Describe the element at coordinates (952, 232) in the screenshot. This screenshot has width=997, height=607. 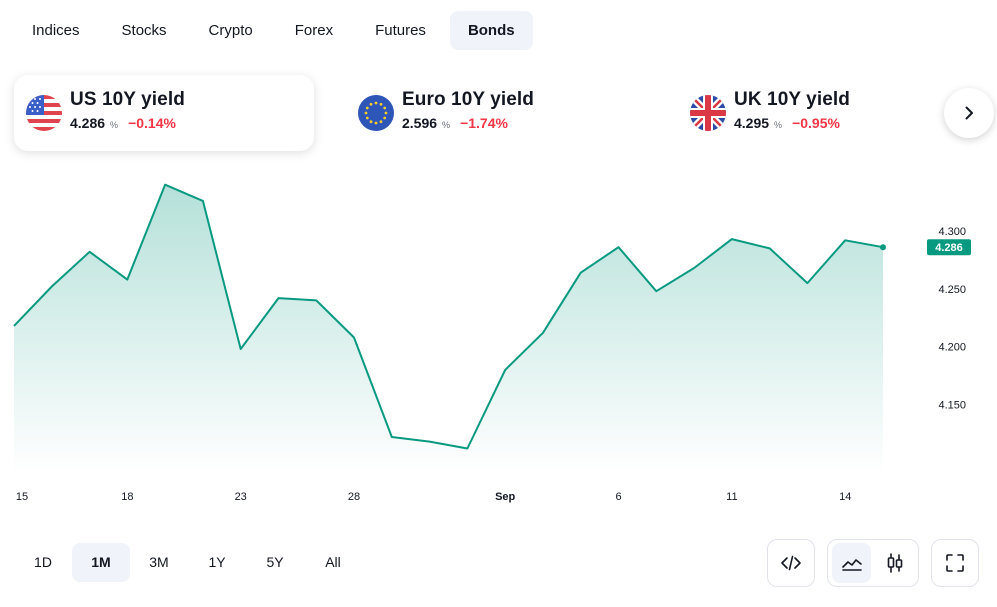
I see `y-tick-label: 4.300` at that location.